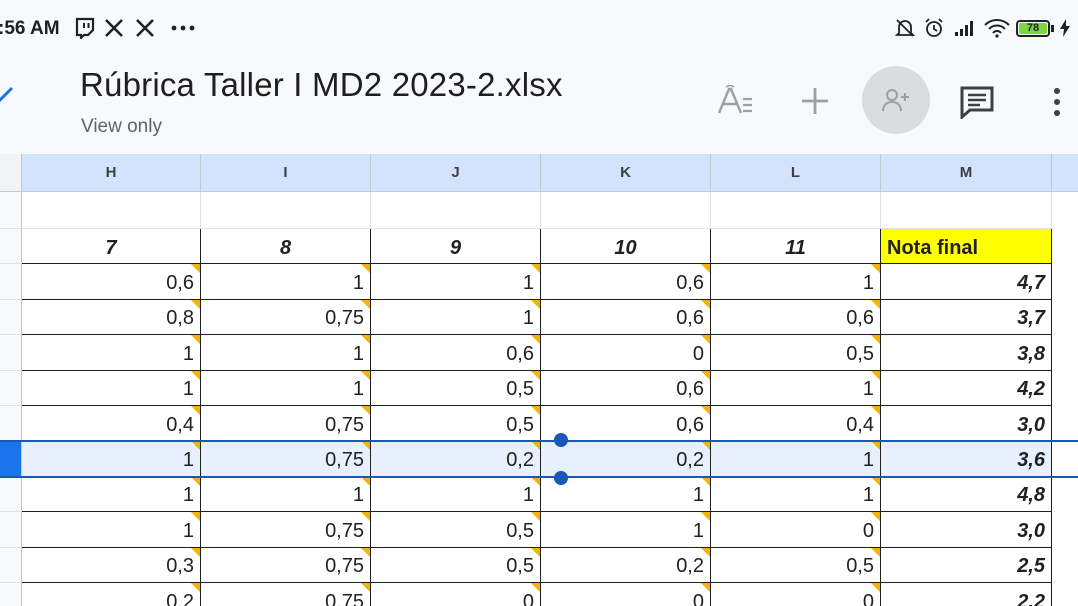 The height and width of the screenshot is (606, 1078). What do you see at coordinates (966, 459) in the screenshot?
I see `nota-final-cell: 3,6` at bounding box center [966, 459].